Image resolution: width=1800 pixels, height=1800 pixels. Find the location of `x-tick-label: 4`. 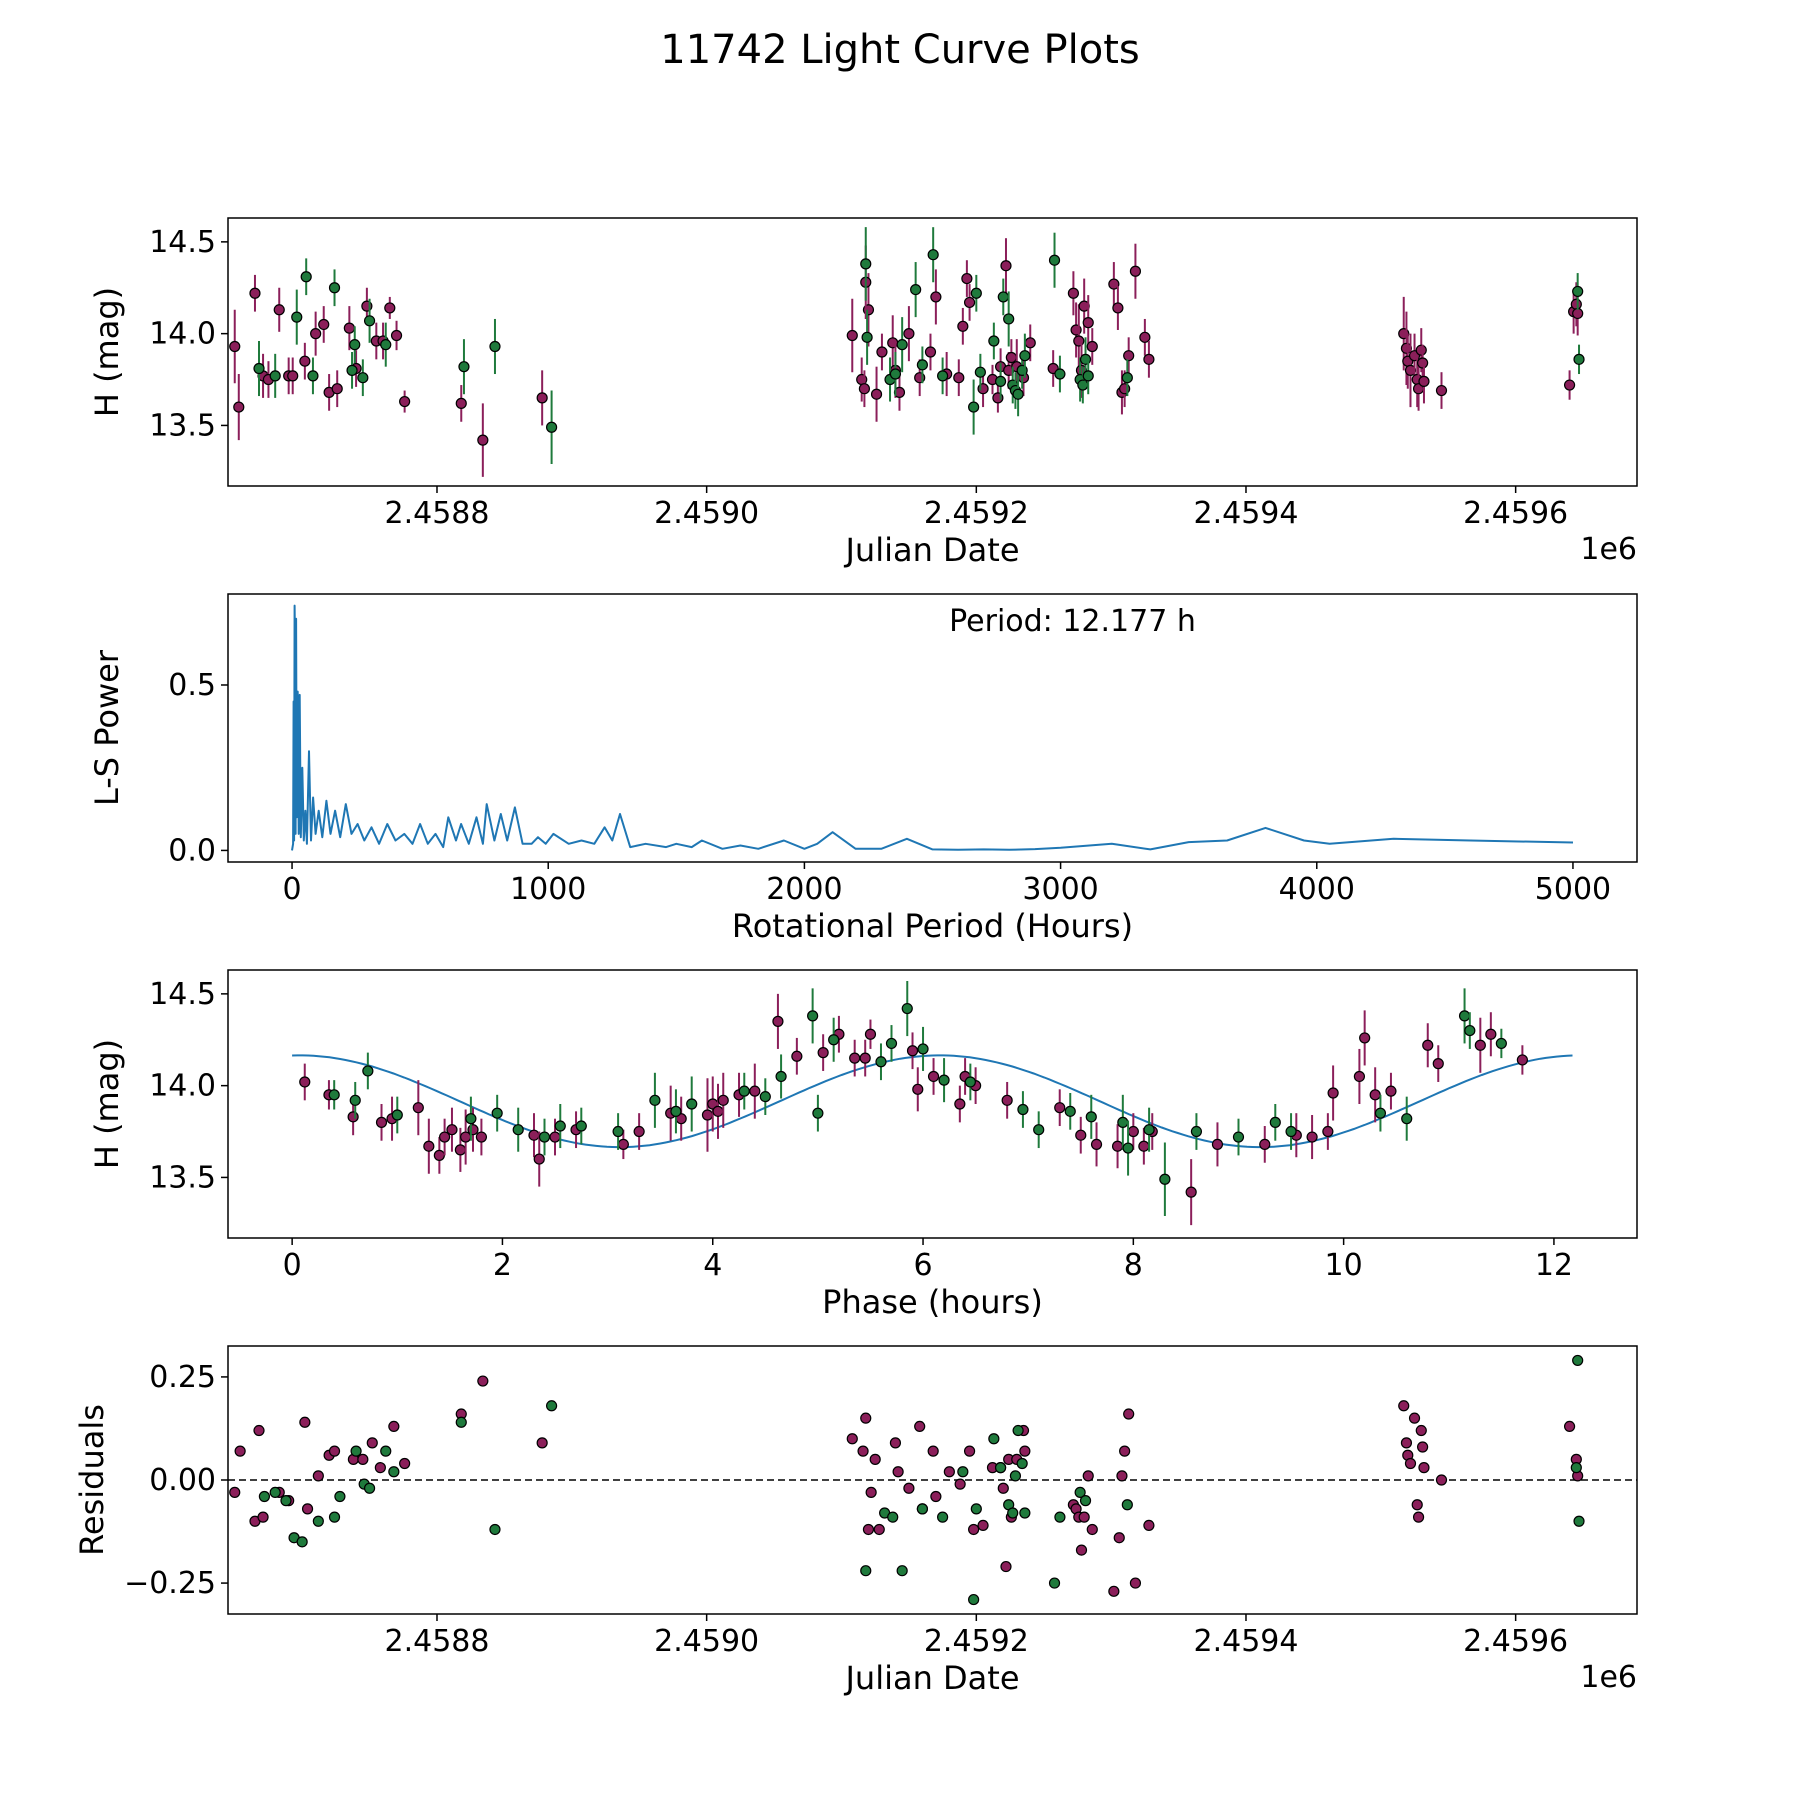

x-tick-label: 4 is located at coordinates (712, 1265).